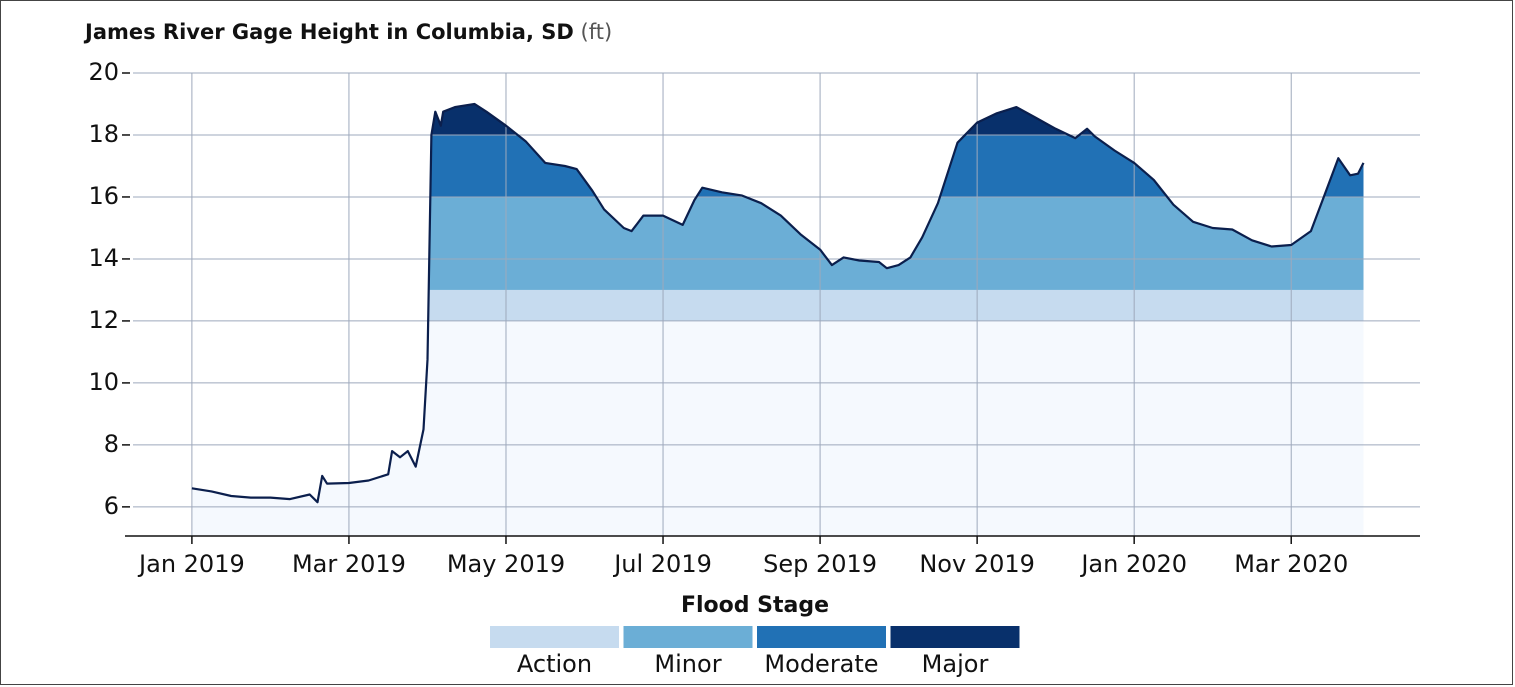 The image size is (1515, 687). What do you see at coordinates (755, 605) in the screenshot?
I see `legend-title: Flood Stage` at bounding box center [755, 605].